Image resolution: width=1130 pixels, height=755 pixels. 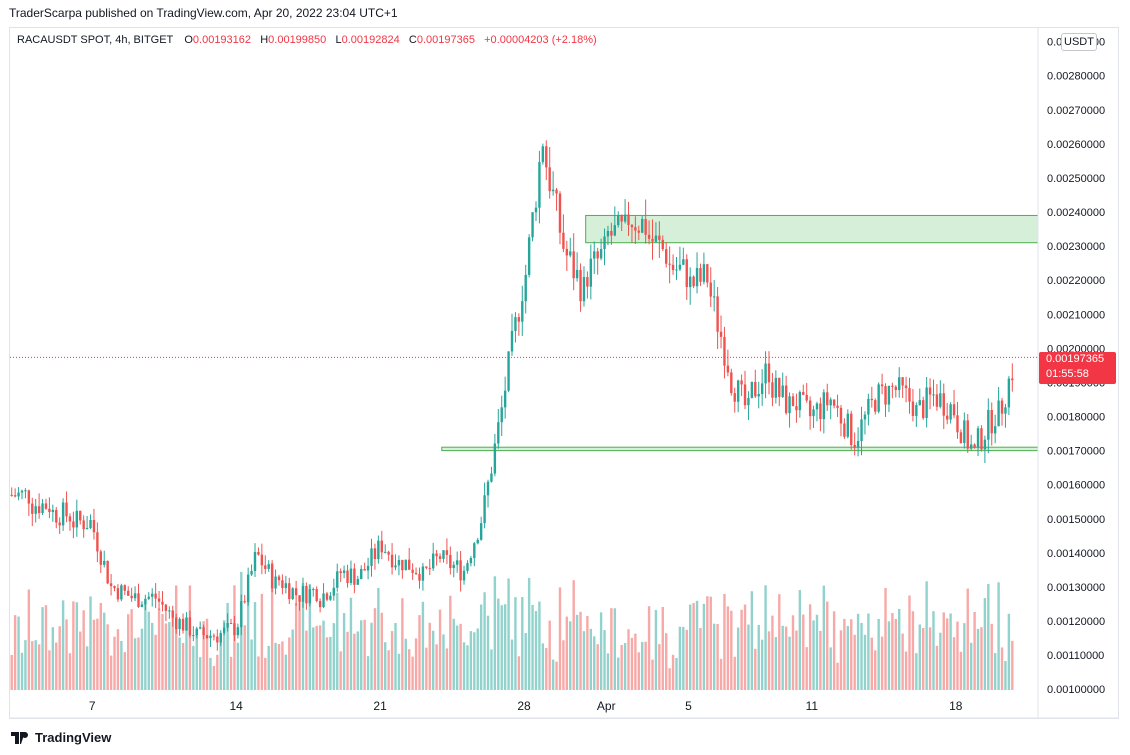 What do you see at coordinates (1076, 179) in the screenshot?
I see `price-tick-label: 0.00250000` at bounding box center [1076, 179].